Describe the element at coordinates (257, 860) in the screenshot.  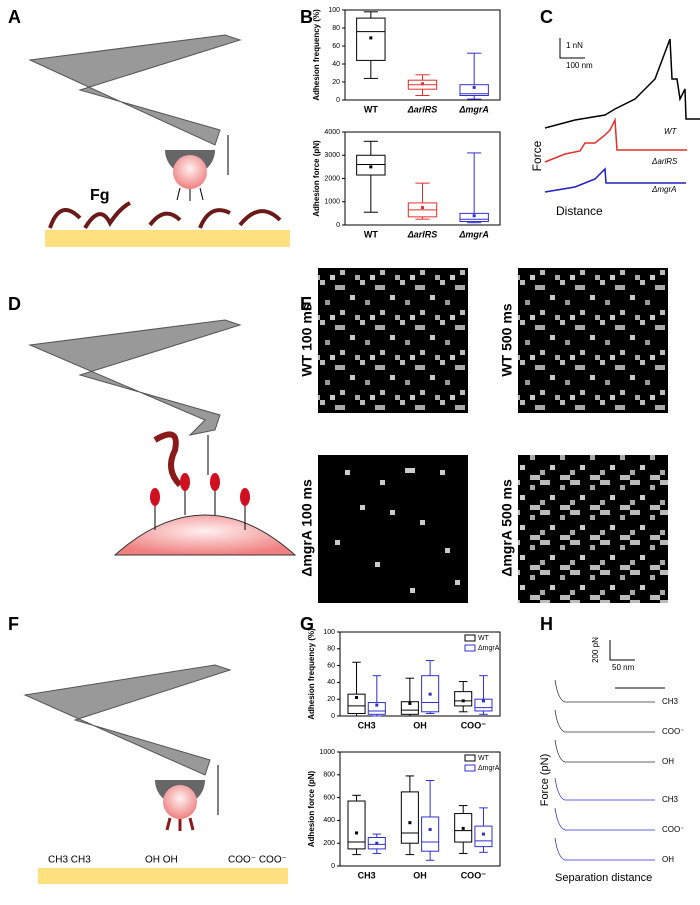
I see `surface-label: COO⁻ COO⁻` at that location.